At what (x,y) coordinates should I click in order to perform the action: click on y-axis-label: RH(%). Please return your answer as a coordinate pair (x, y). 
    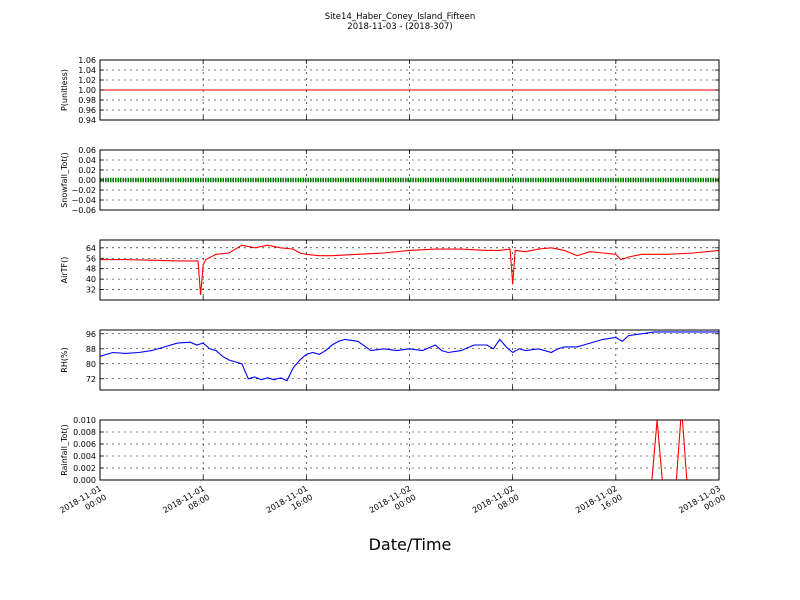
    Looking at the image, I should click on (64, 359).